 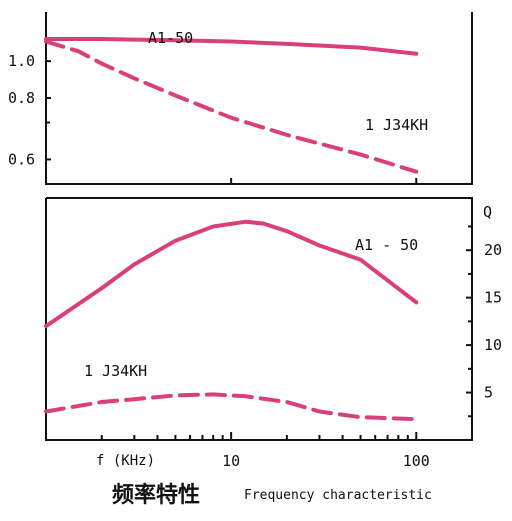 I want to click on bottom-y-tick-label-0: 20, so click(x=493, y=250).